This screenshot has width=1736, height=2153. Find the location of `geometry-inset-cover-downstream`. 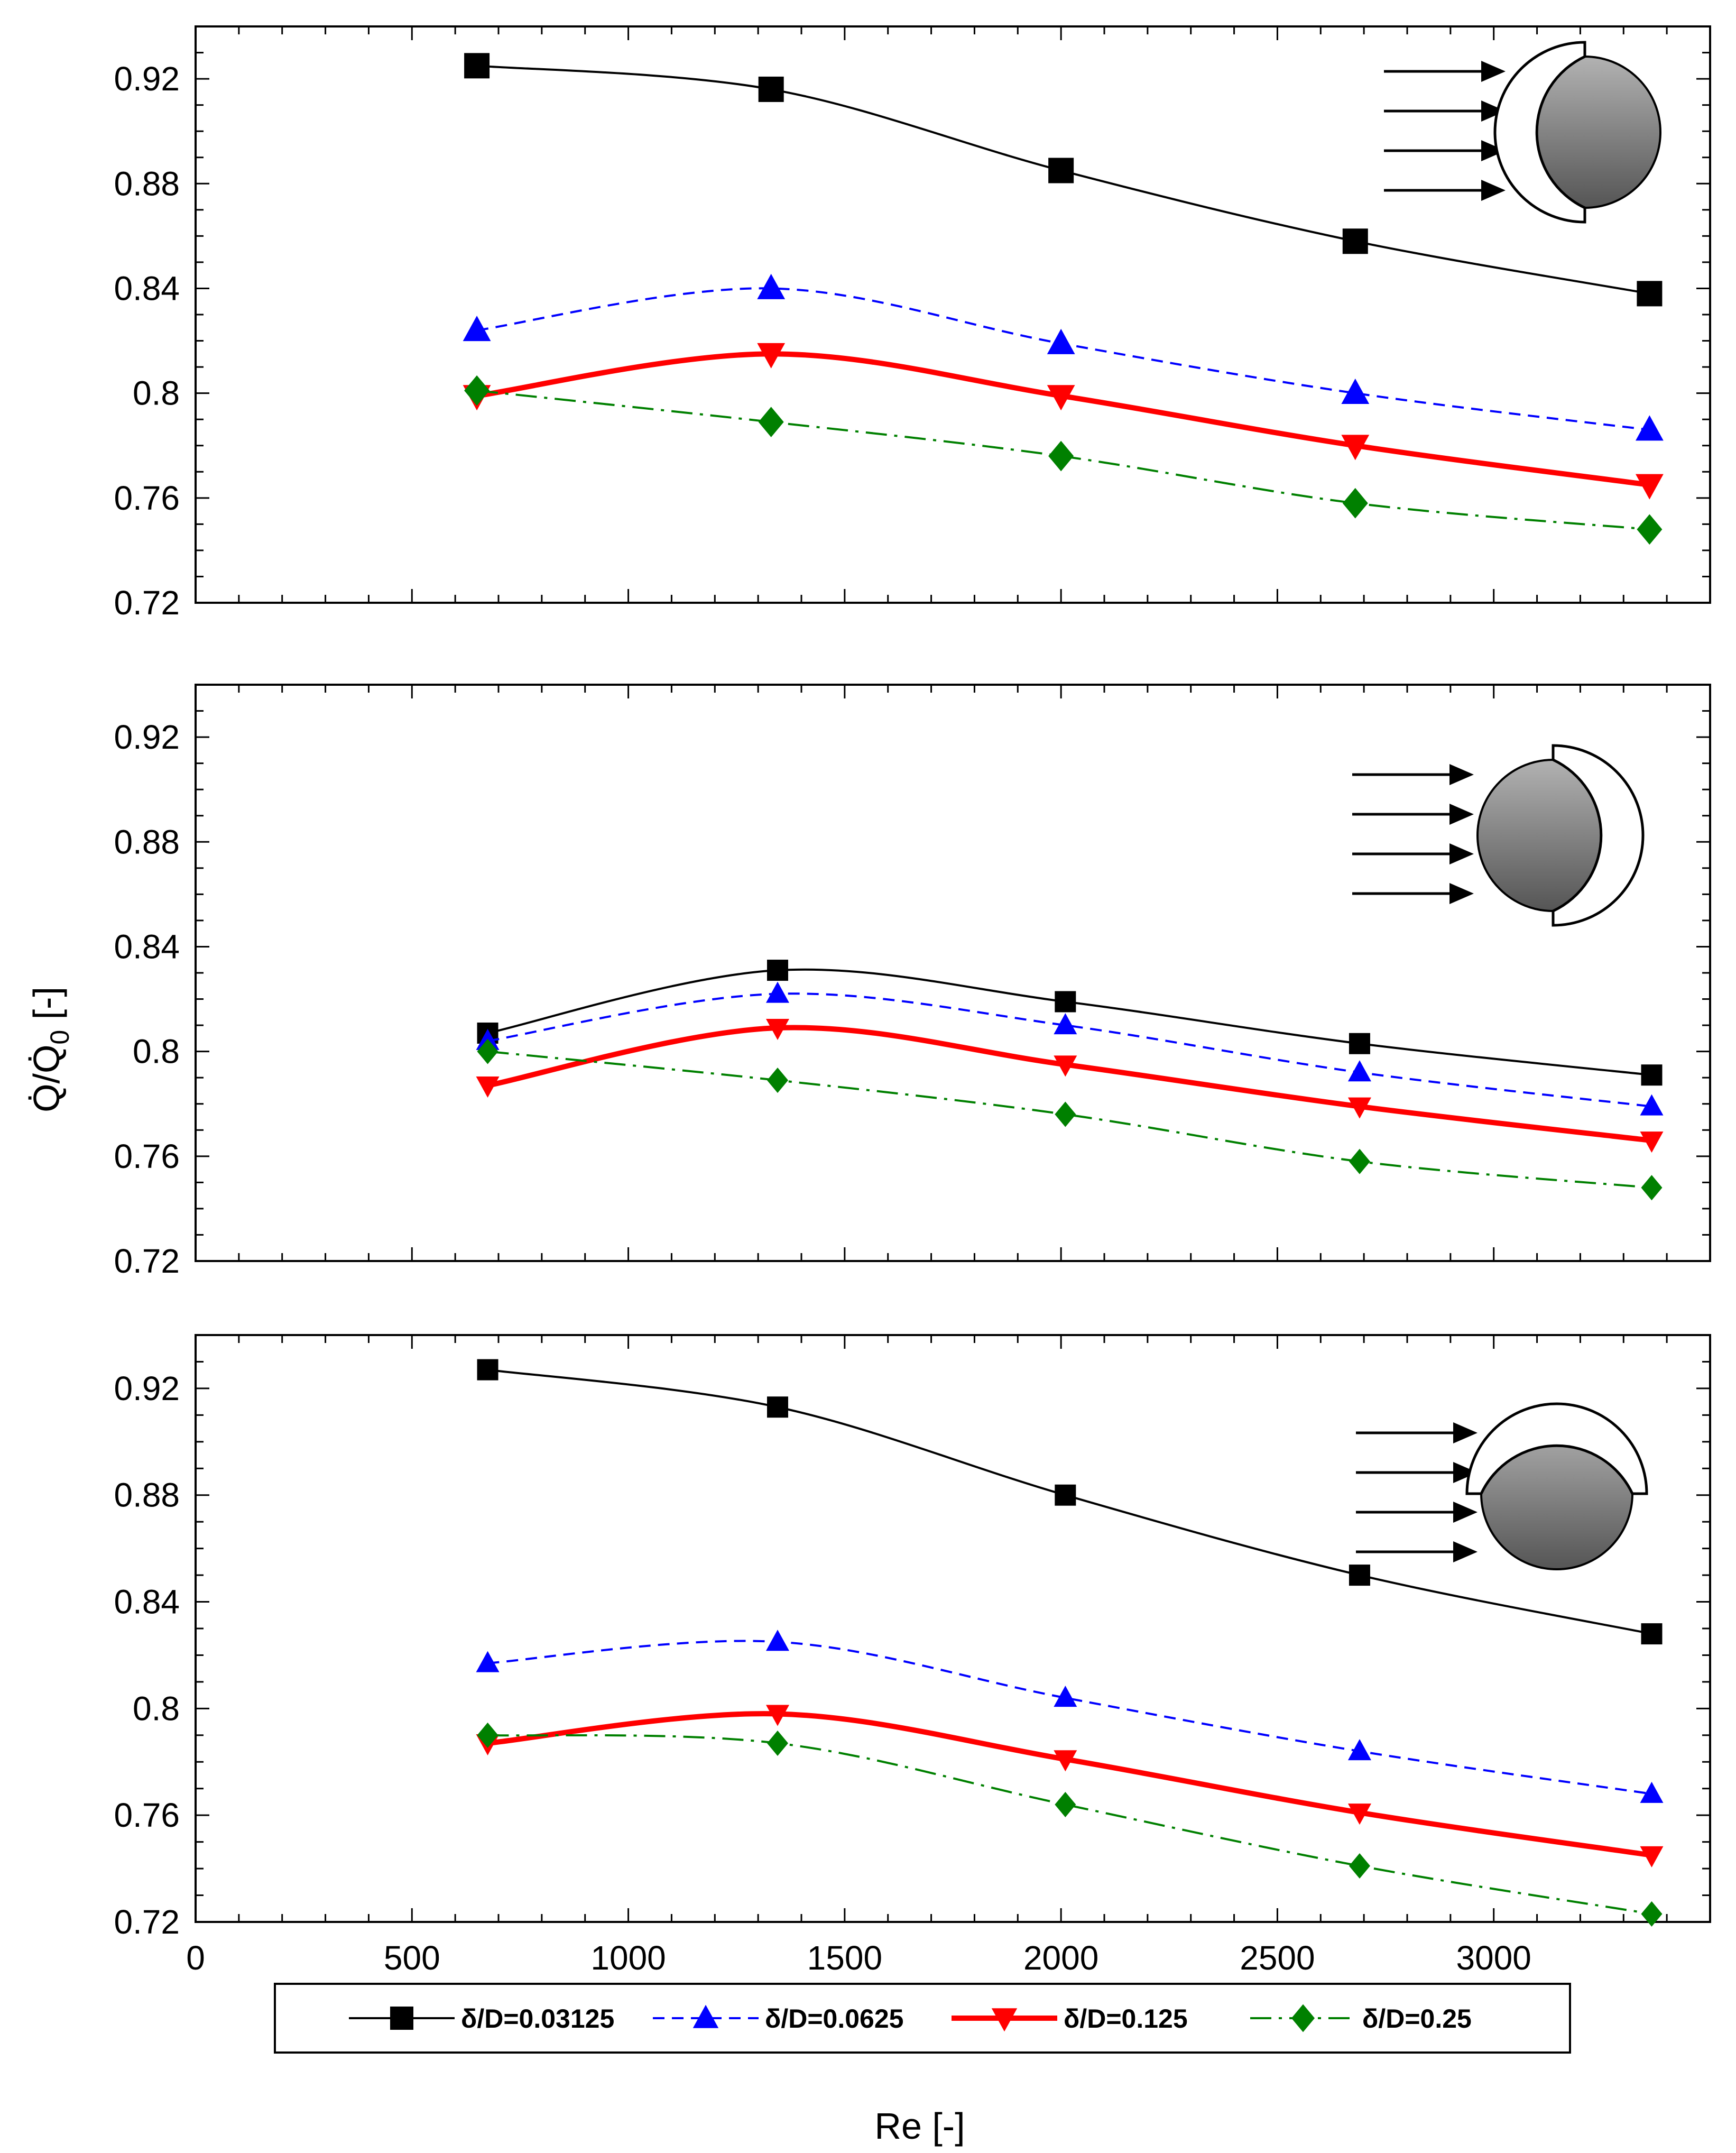

geometry-inset-cover-downstream is located at coordinates (1499, 835).